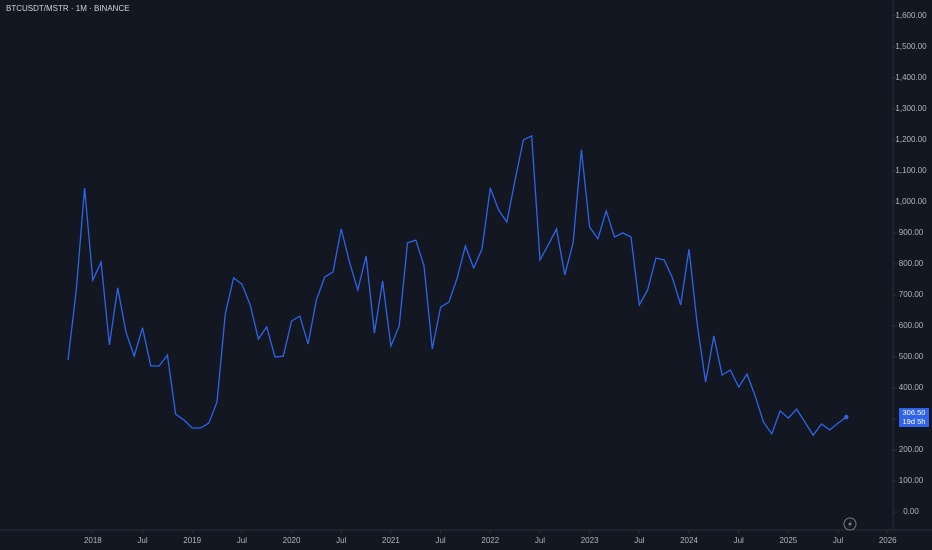 This screenshot has width=932, height=550. Describe the element at coordinates (391, 540) in the screenshot. I see `x-tick-label: 2021` at that location.